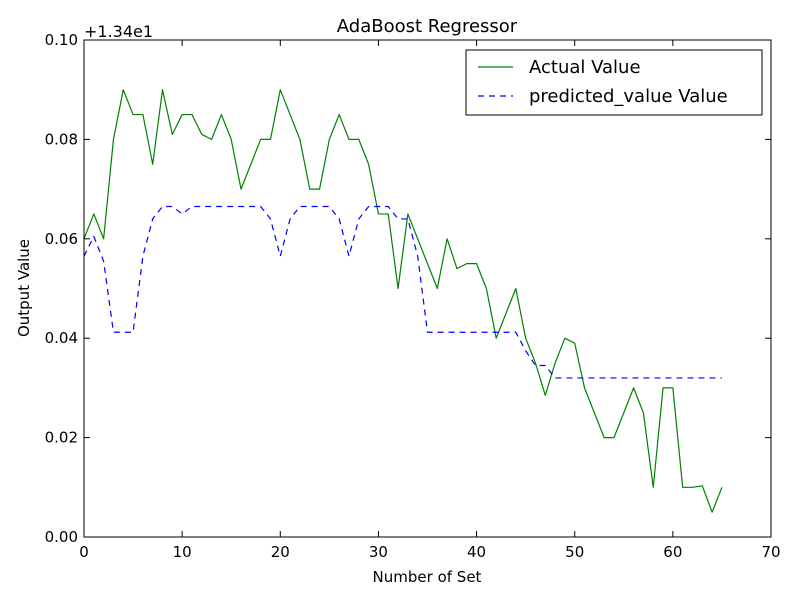 The image size is (800, 600). I want to click on chart-title: AdaBoost Regressor, so click(427, 26).